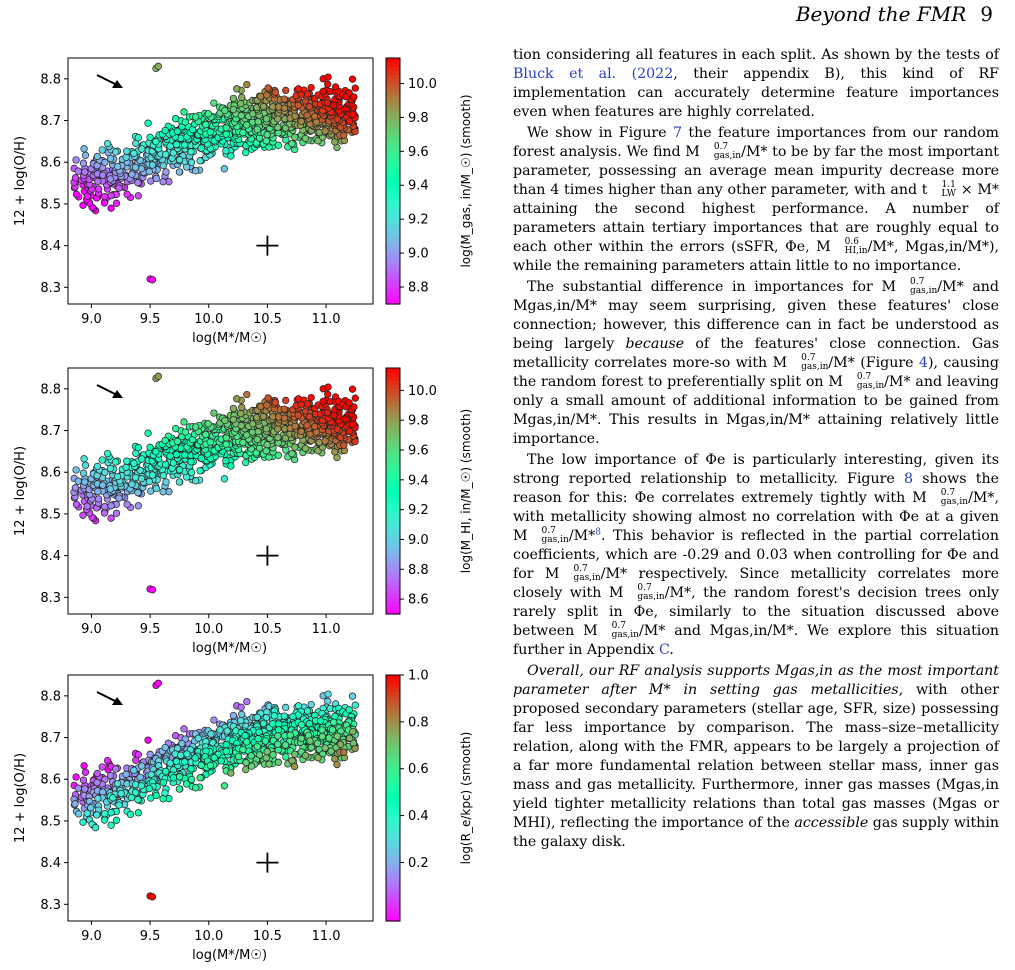  I want to click on arrow-icon, so click(109, 81).